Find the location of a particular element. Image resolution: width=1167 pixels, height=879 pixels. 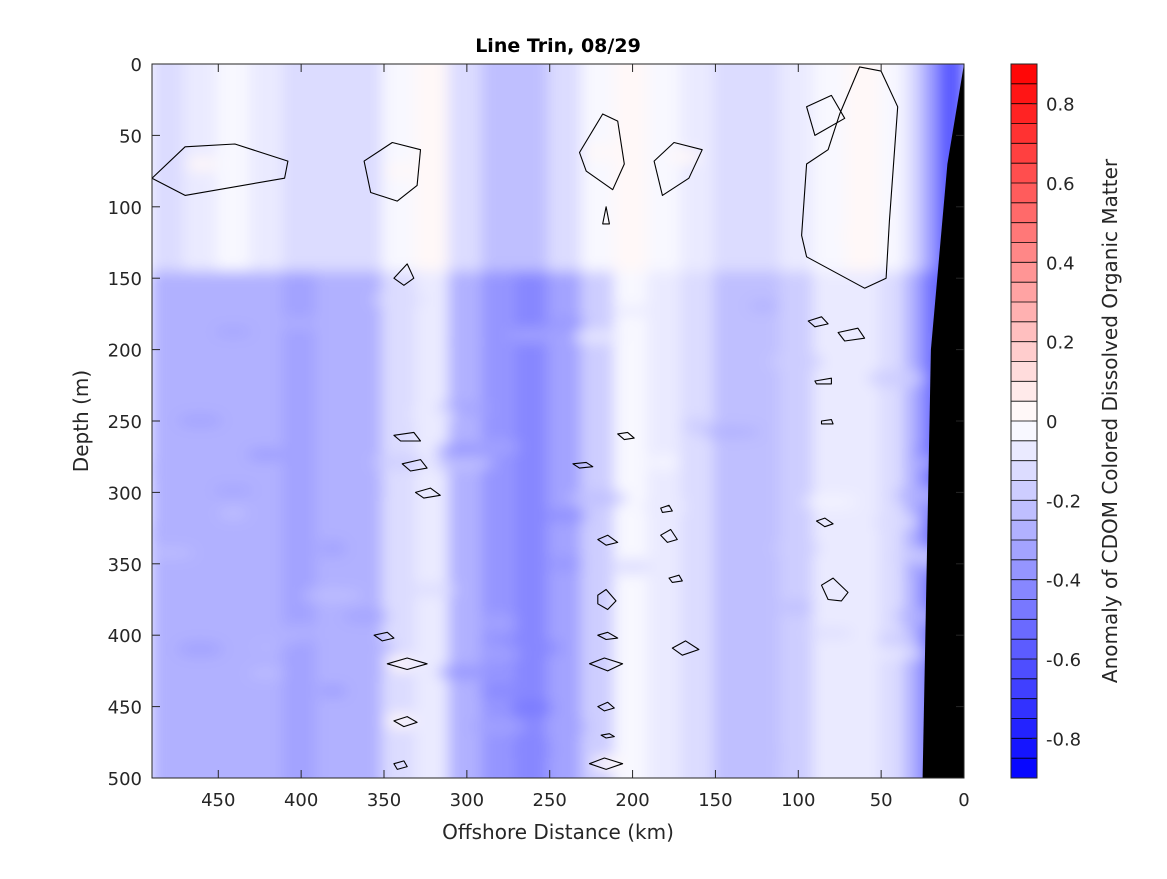

y-tick-label: 0 is located at coordinates (136, 65).